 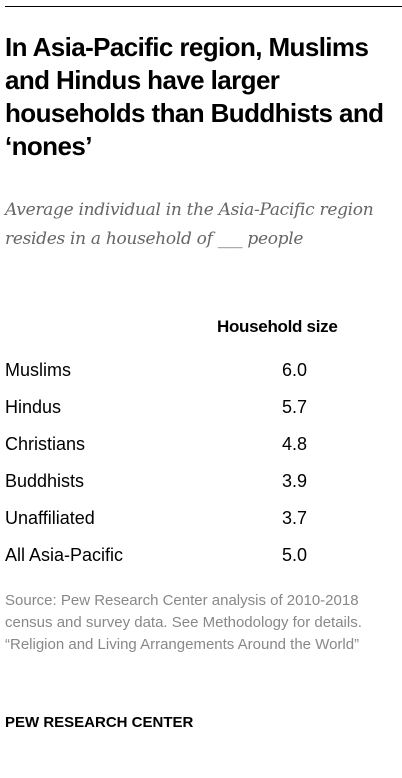 I want to click on row-value: 4.8, so click(x=295, y=444).